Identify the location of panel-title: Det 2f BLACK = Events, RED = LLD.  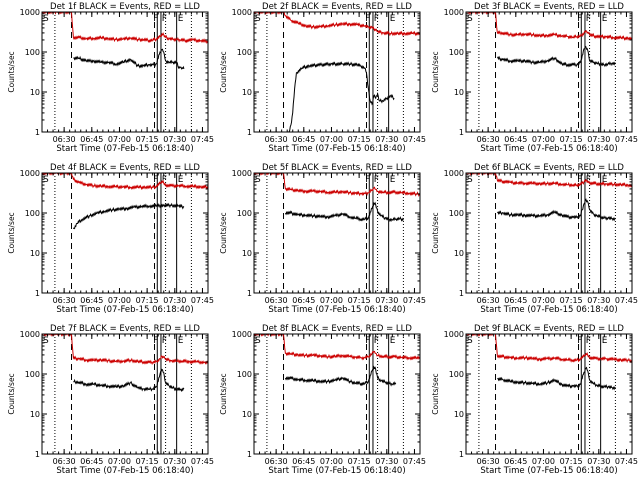
(337, 7).